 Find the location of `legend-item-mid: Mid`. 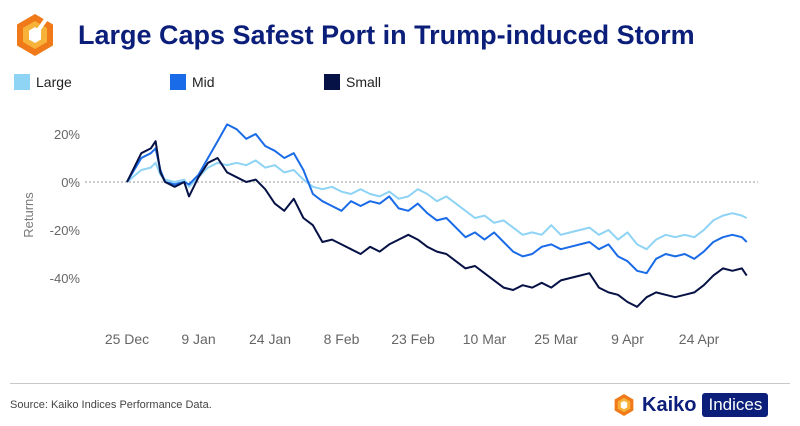

legend-item-mid: Mid is located at coordinates (192, 82).